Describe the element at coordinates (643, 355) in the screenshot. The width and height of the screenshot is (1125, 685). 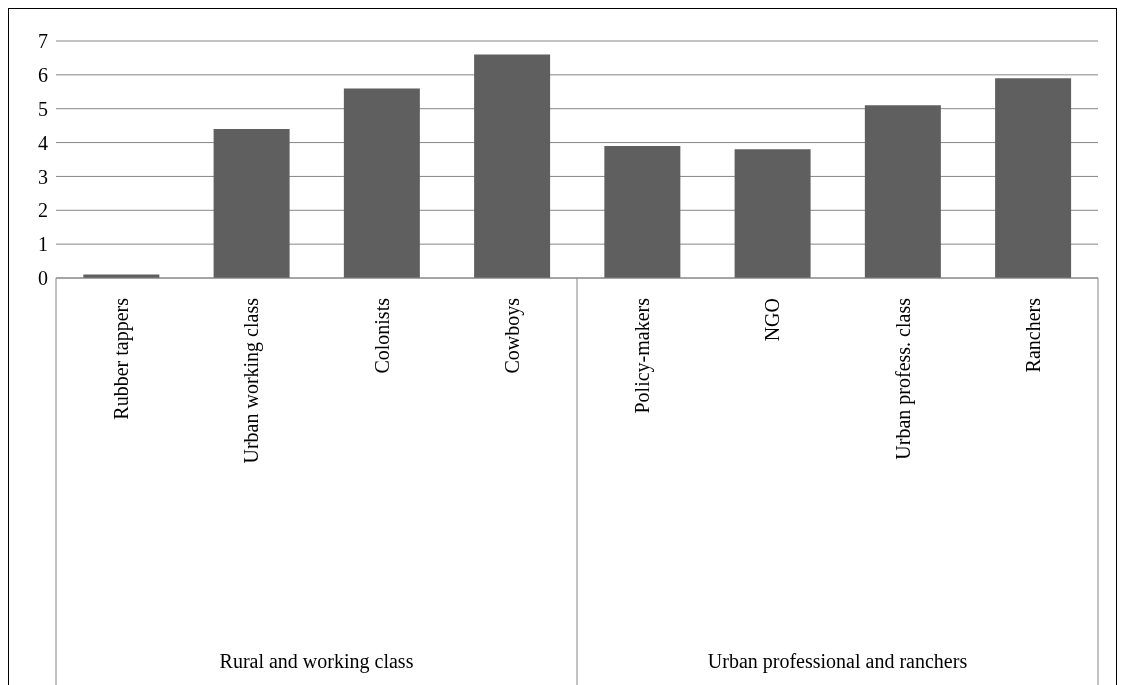
I see `x-tick-label: Policy-makers` at that location.